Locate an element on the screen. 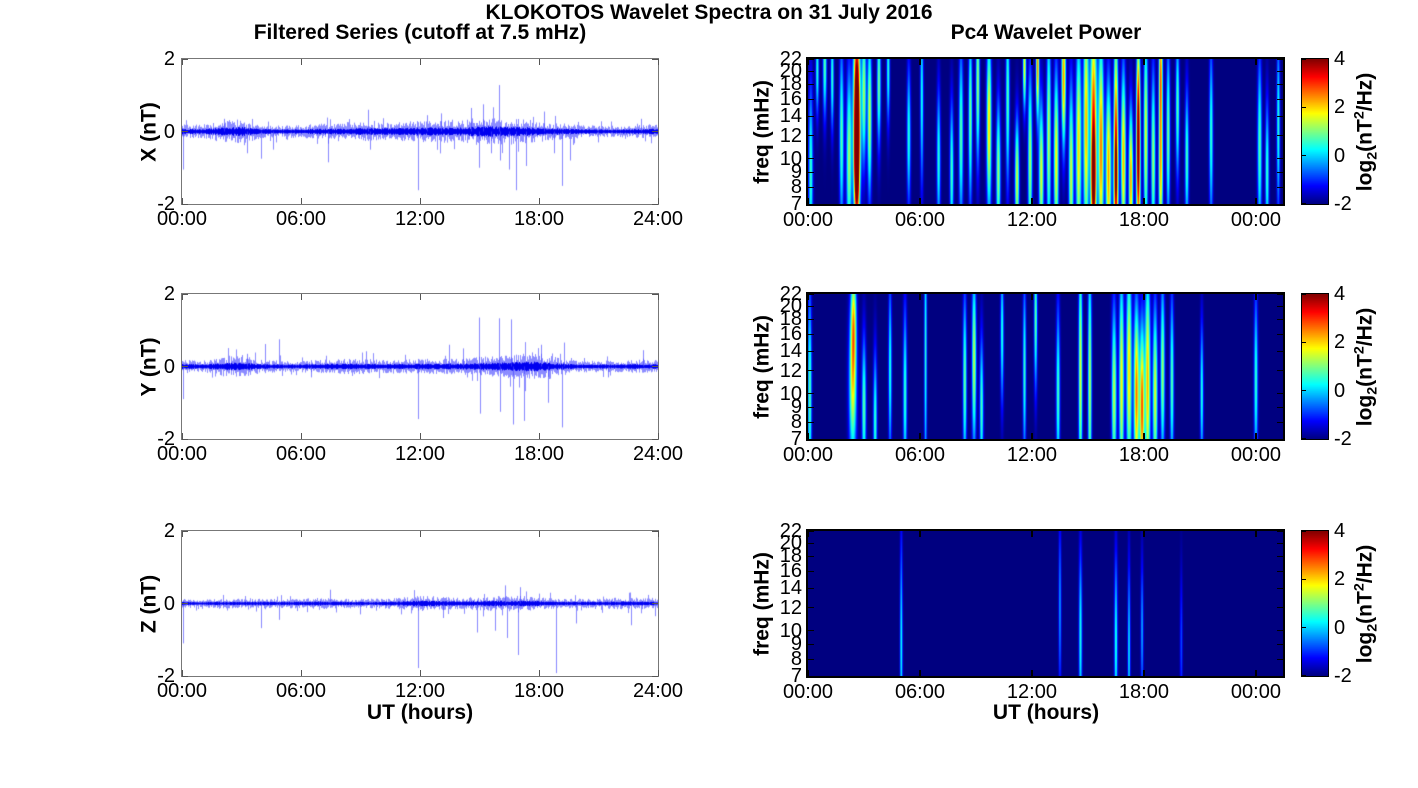 This screenshot has width=1418, height=788. y-tick-label: 0 is located at coordinates (169, 366).